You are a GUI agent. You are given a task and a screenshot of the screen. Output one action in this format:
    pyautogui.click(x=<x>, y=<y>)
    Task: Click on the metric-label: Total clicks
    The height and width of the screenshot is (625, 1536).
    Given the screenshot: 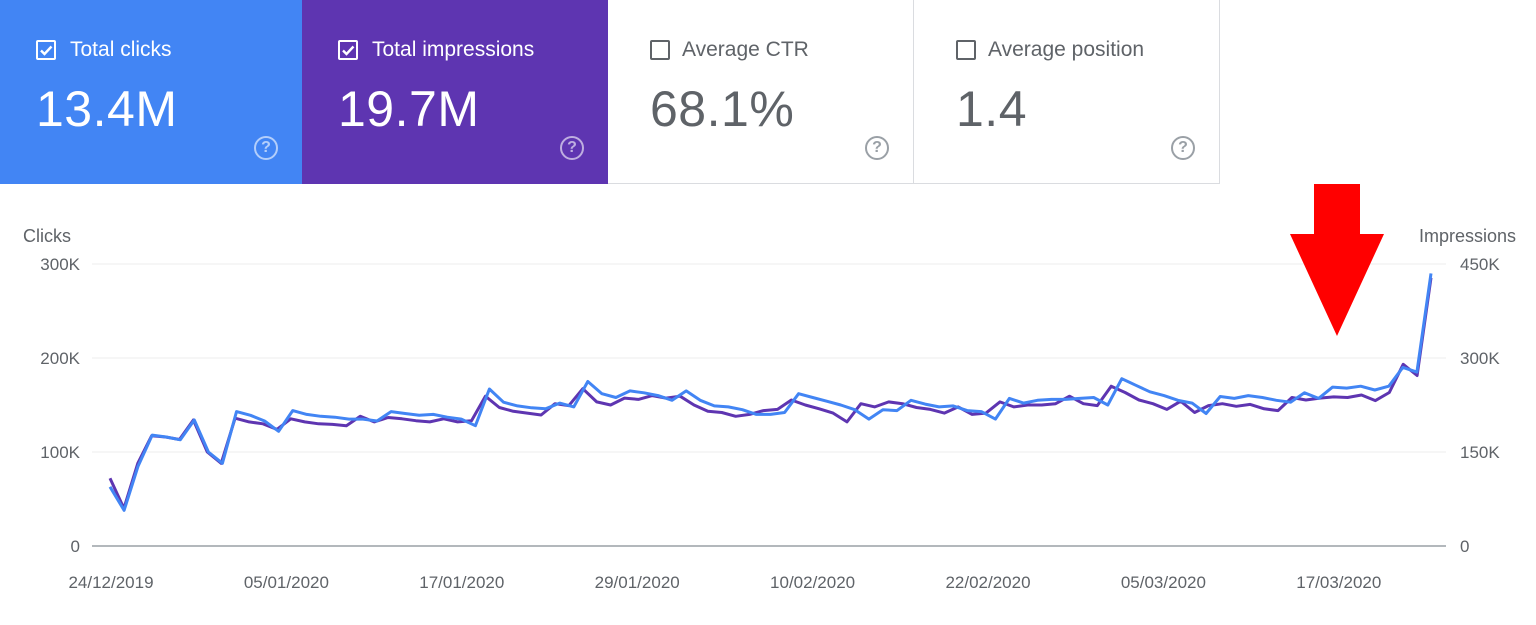 What is the action you would take?
    pyautogui.click(x=121, y=49)
    